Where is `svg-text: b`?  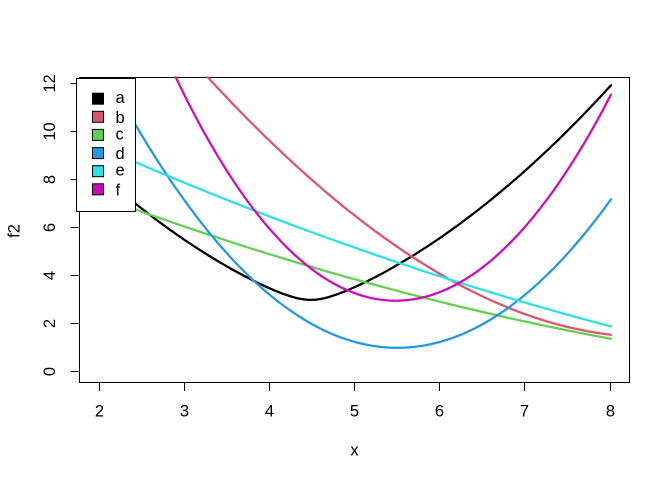 svg-text: b is located at coordinates (120, 118).